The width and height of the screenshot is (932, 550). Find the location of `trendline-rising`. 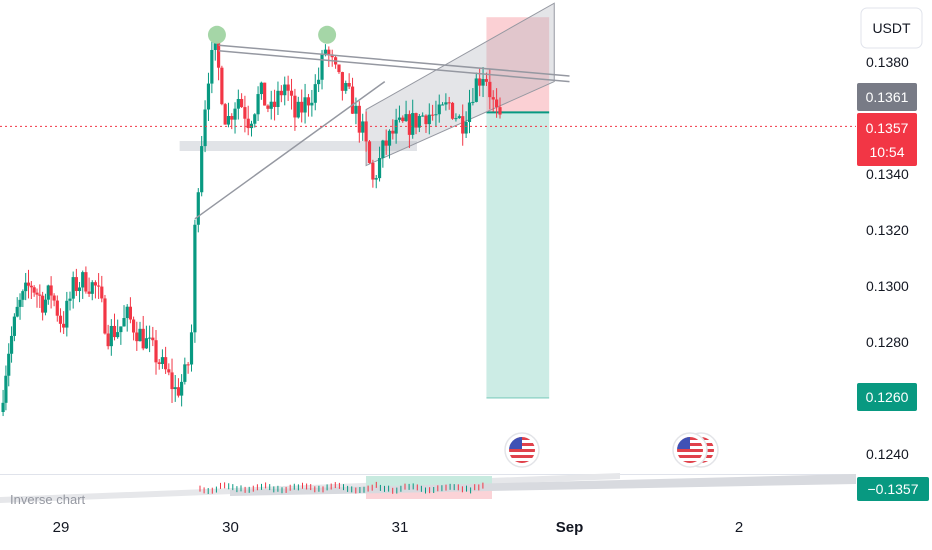

trendline-rising is located at coordinates (290, 150).